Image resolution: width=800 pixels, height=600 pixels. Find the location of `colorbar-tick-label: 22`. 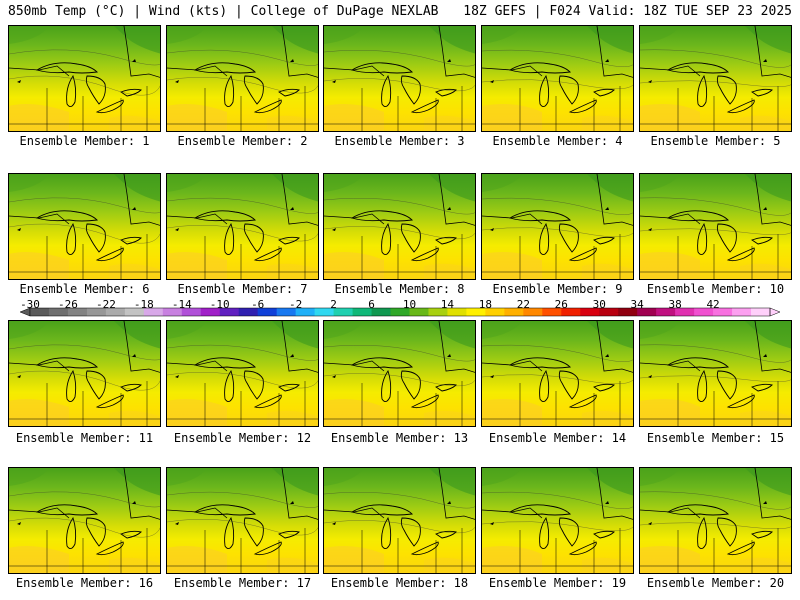

colorbar-tick-label: 22 is located at coordinates (523, 304).